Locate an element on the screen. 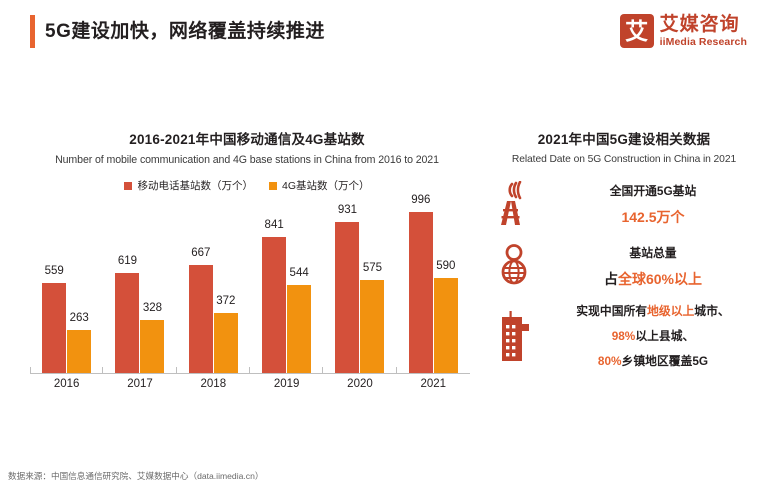  stat-block-5g-base-stations: 全国开通5G基站 142.5万个 is located at coordinates (624, 204).